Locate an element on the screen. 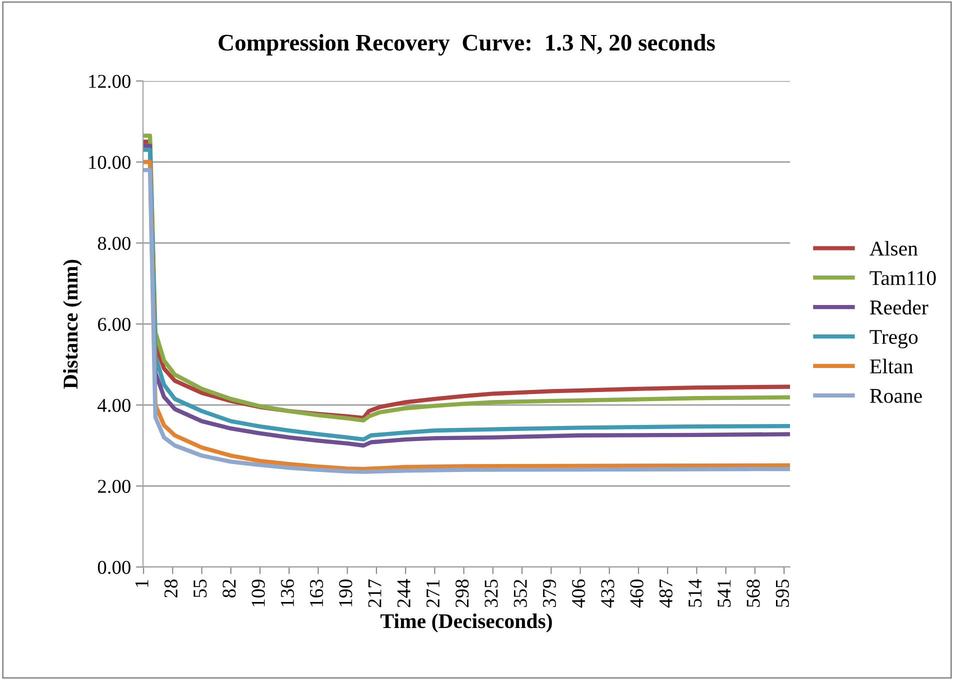  x-tick-label: 136 is located at coordinates (287, 592).